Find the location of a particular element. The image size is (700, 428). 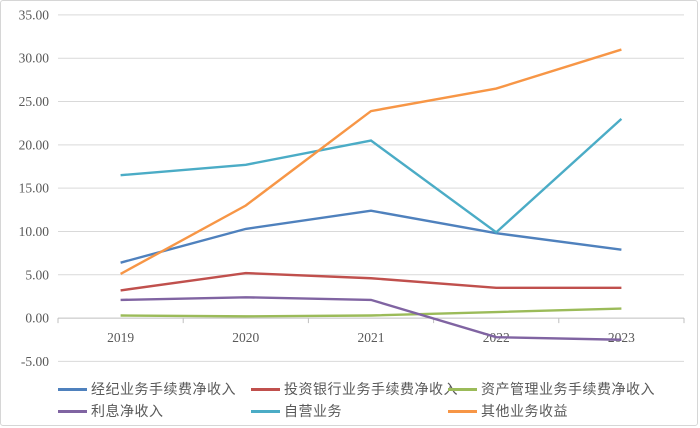

y-axis-tick-label: 30.00 is located at coordinates (34, 58).